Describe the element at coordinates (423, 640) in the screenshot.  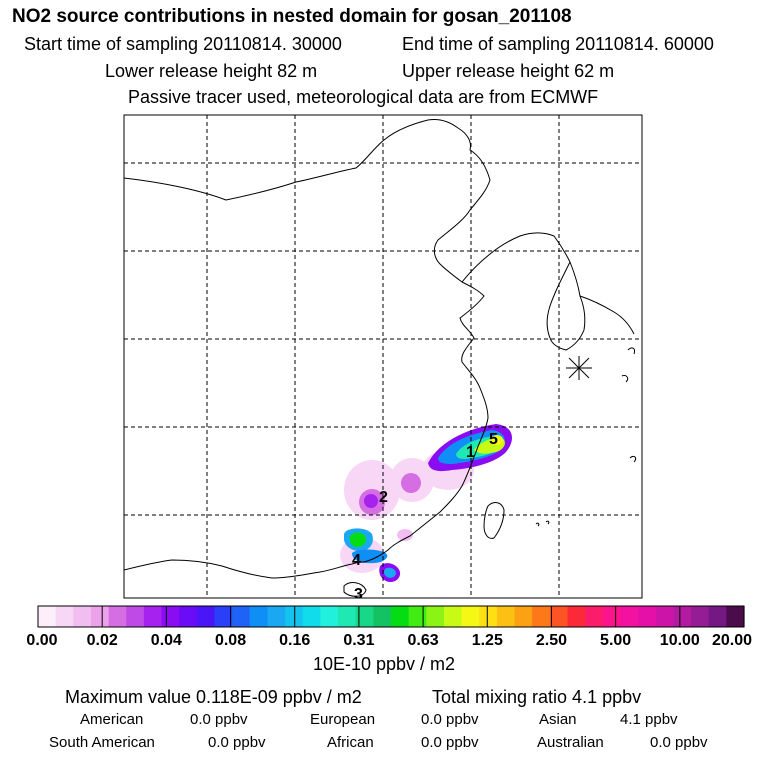
I see `colorbar-tick-label: 0.63` at that location.